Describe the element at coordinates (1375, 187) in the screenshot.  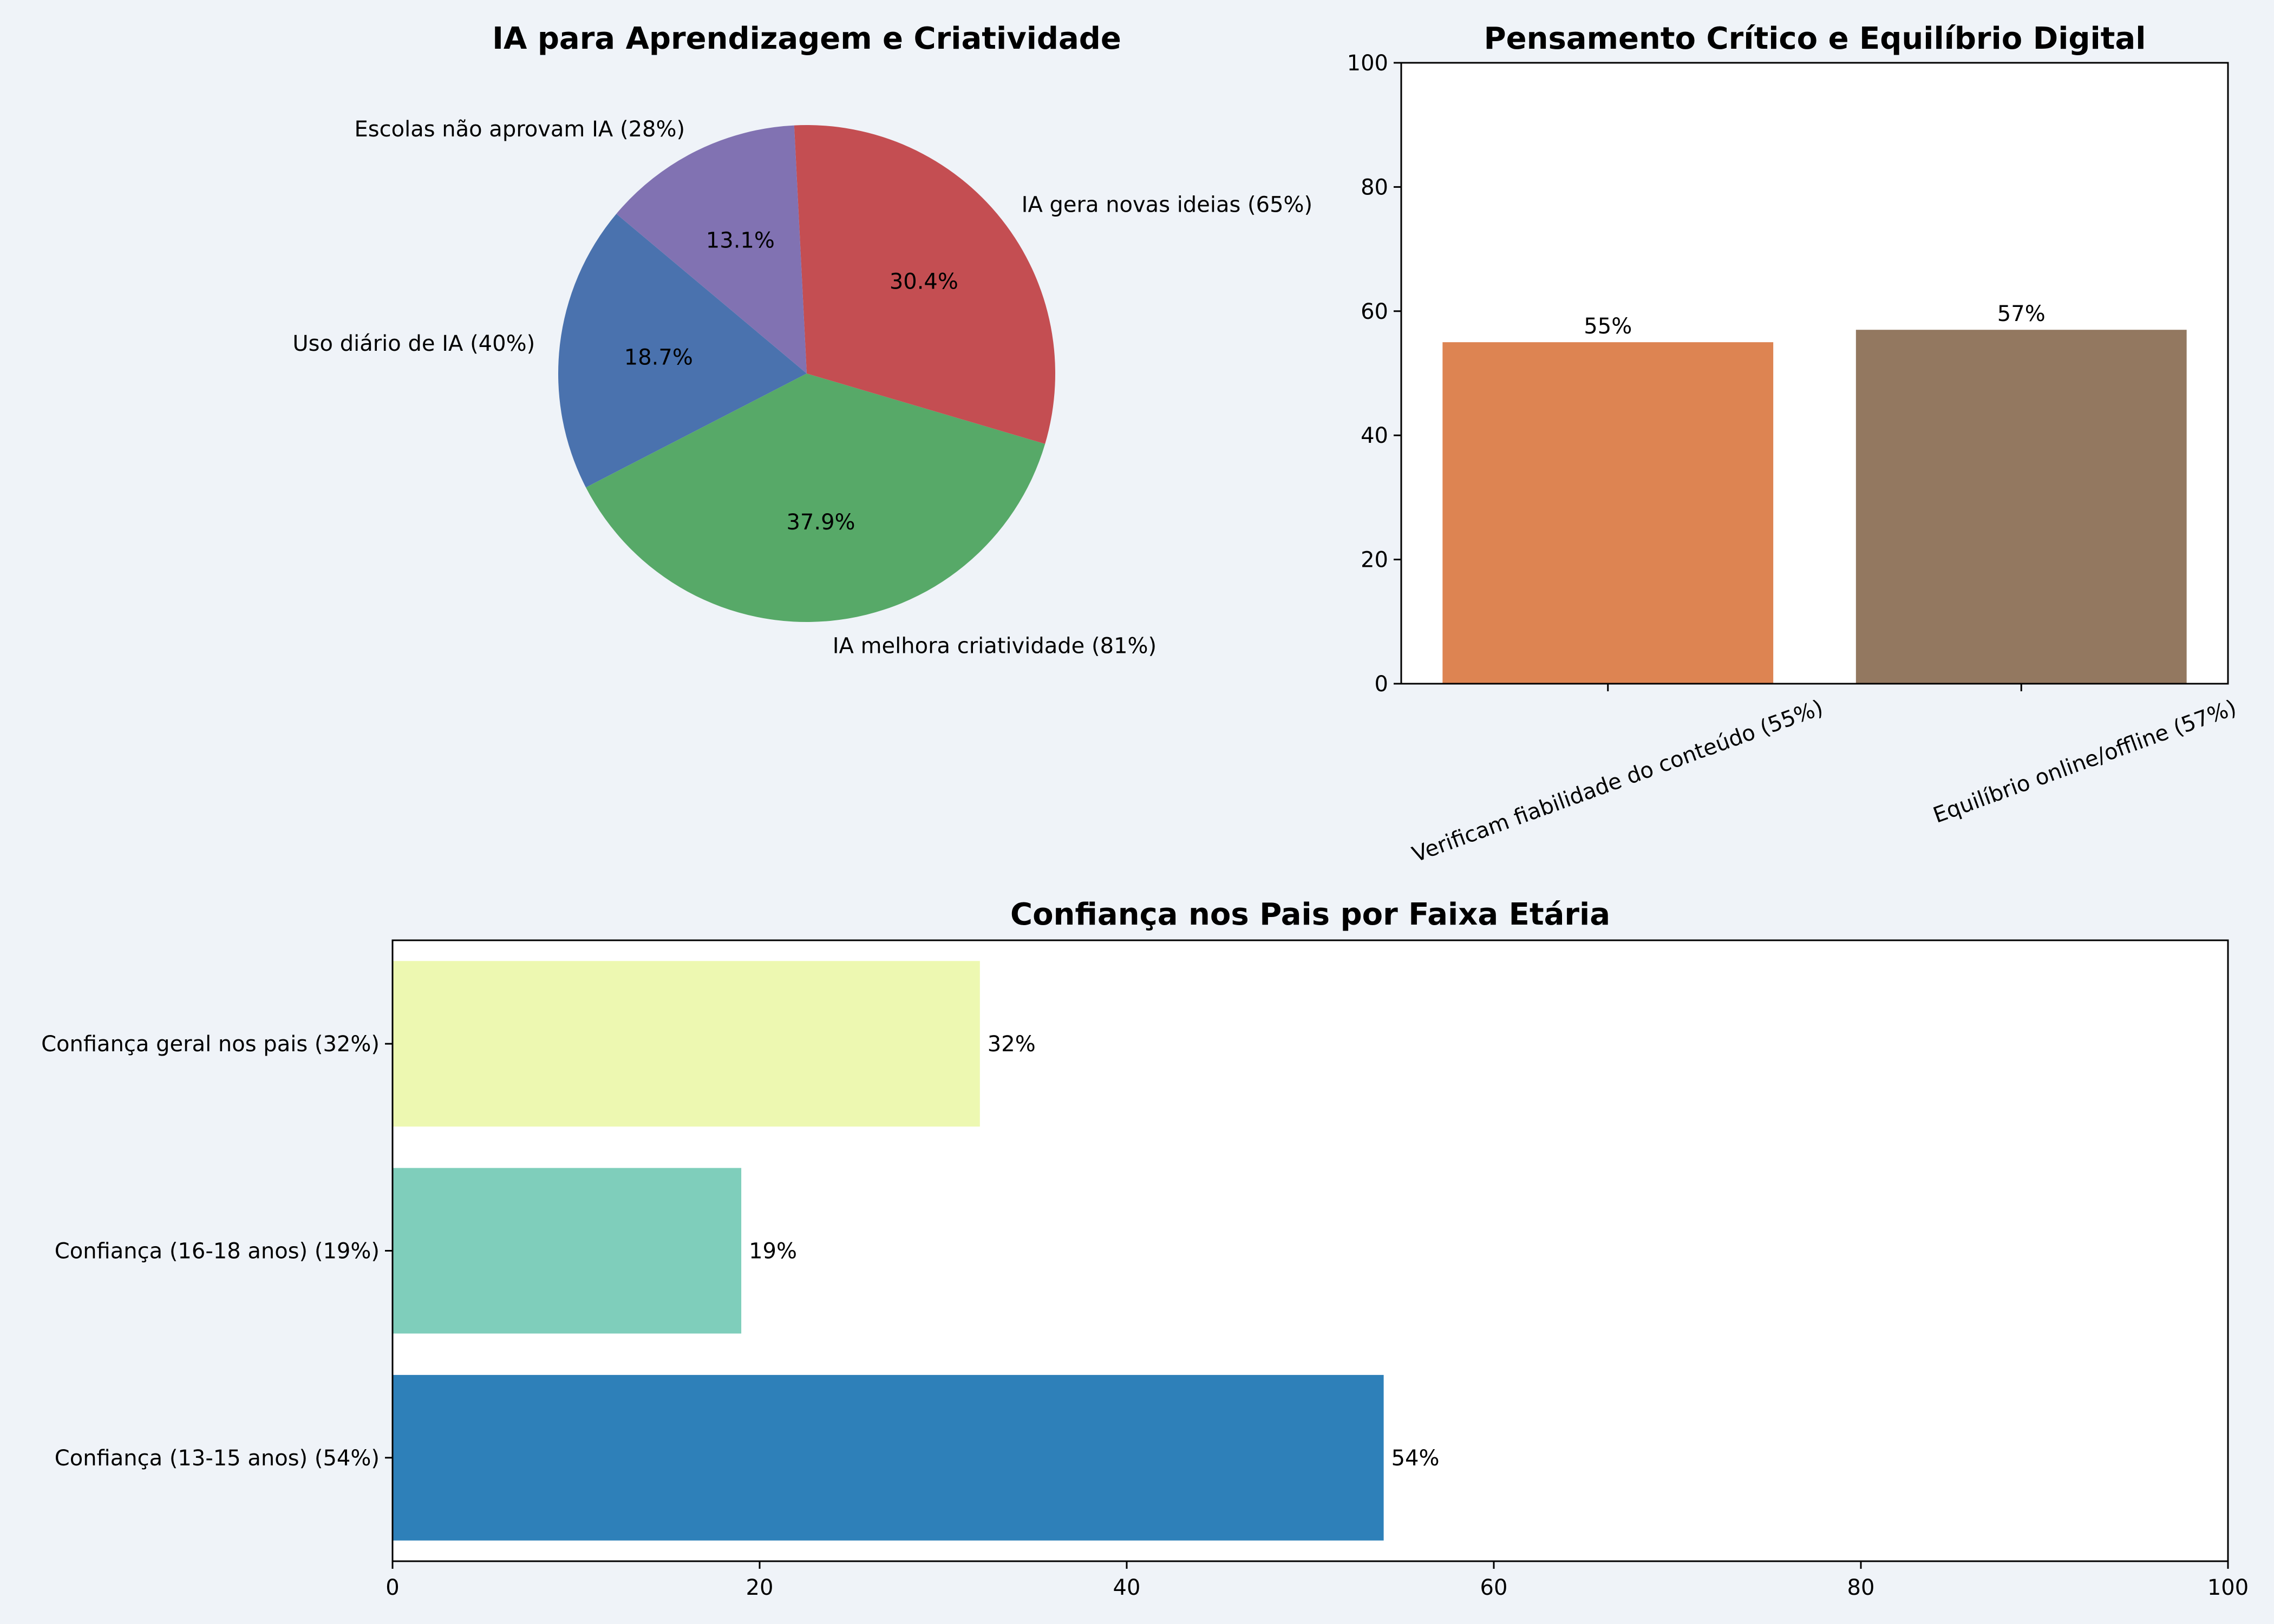
I see `vbar-y-tick-label: 80` at that location.